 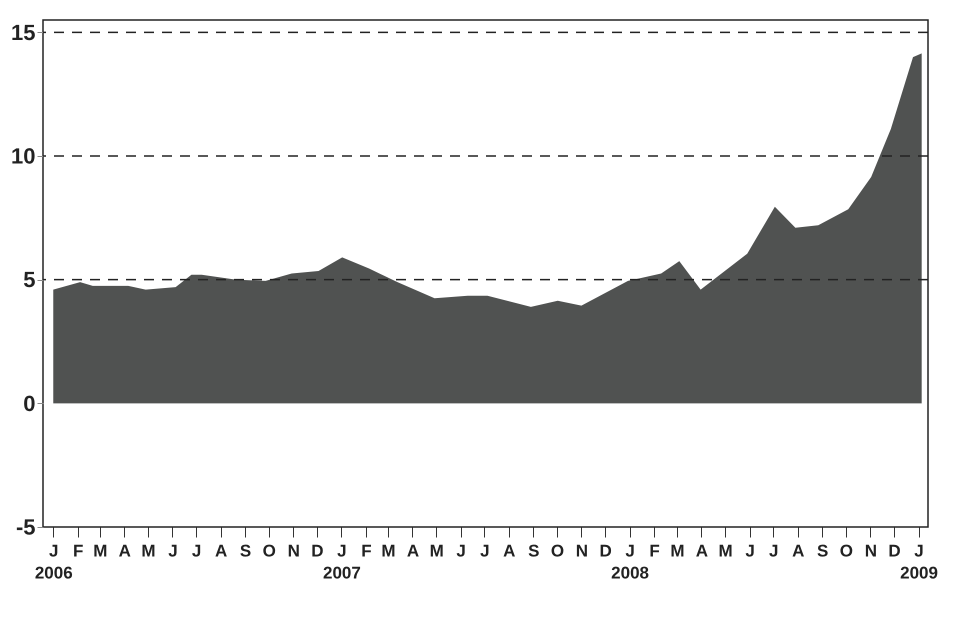 What do you see at coordinates (630, 562) in the screenshot?
I see `x-tick-label: J 2008` at bounding box center [630, 562].